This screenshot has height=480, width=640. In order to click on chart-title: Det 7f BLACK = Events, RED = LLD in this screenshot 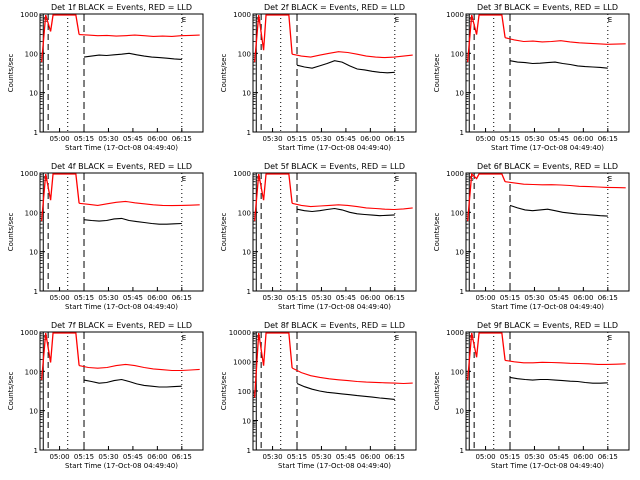, I will do `click(121, 325)`.